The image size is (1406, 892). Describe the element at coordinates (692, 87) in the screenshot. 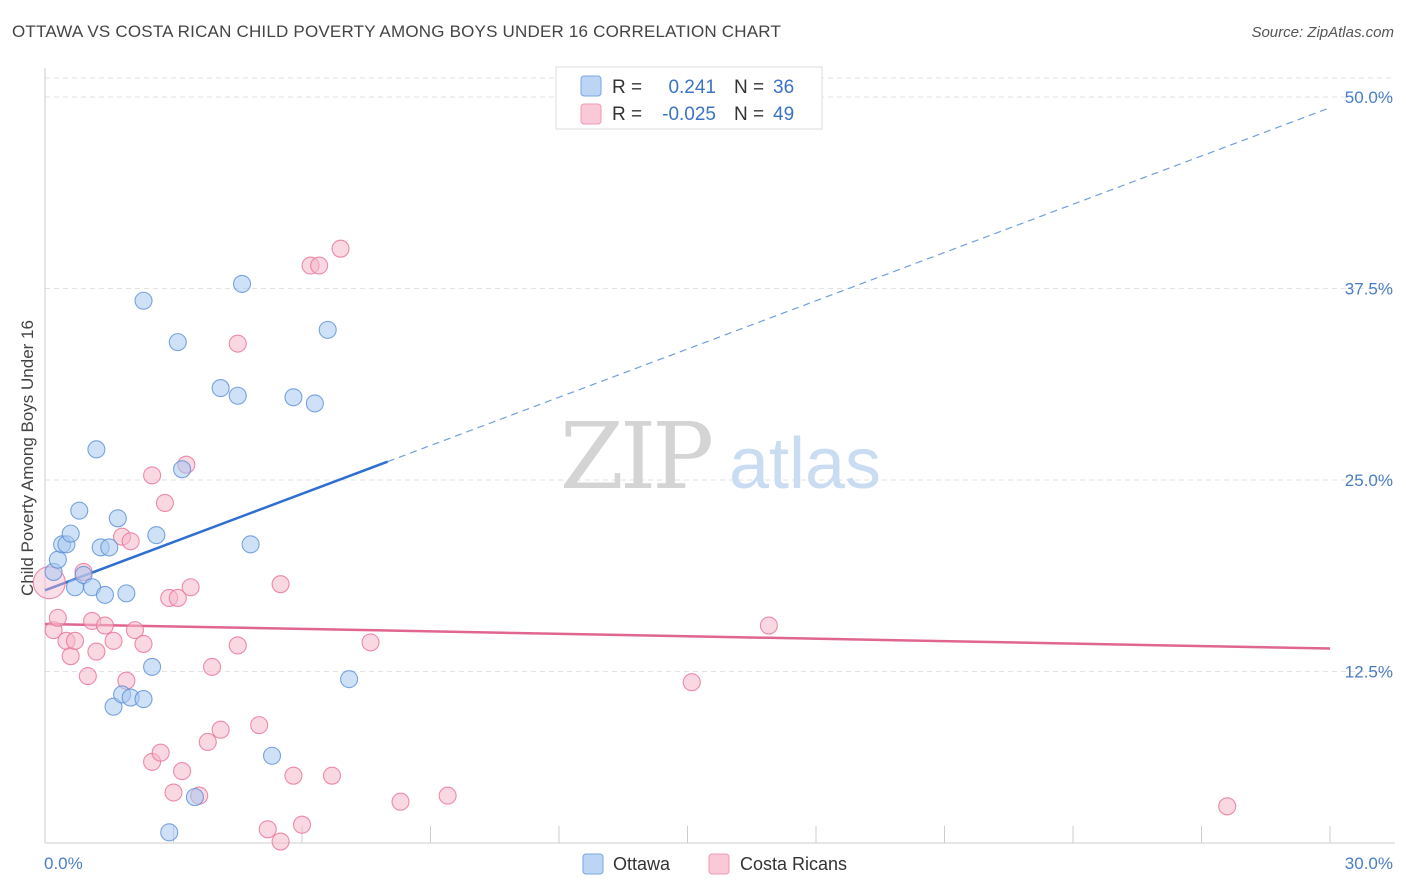

I see `stats-r-value-1: 0.241` at that location.